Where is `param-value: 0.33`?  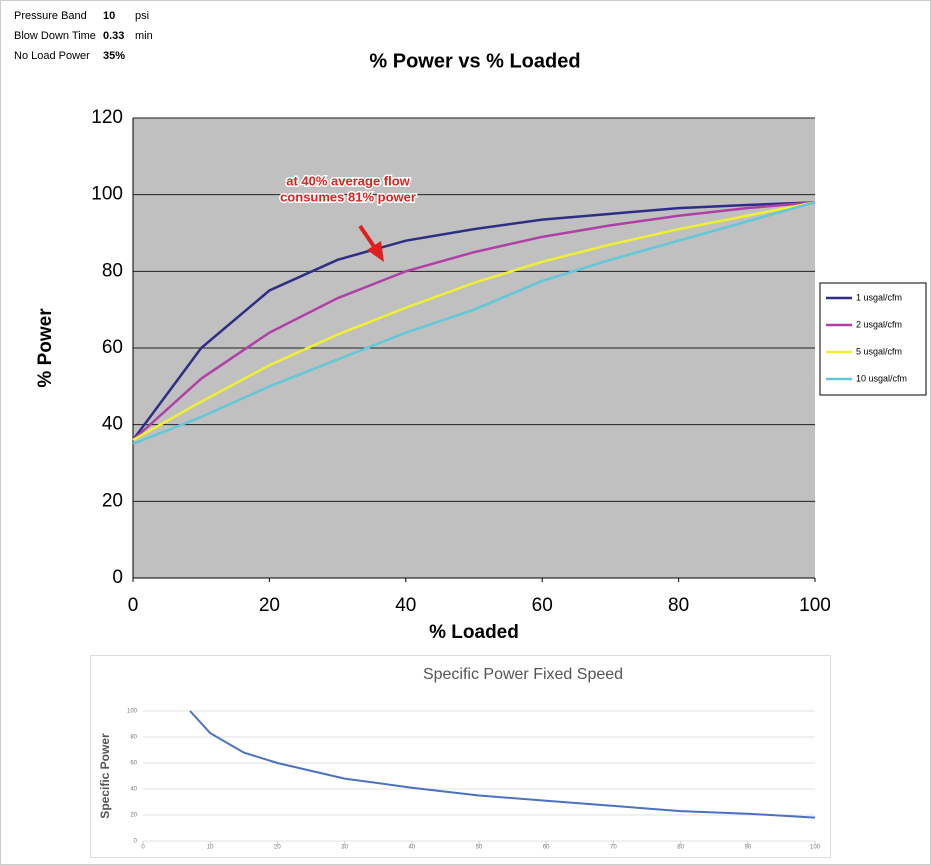
param-value: 0.33 is located at coordinates (113, 36).